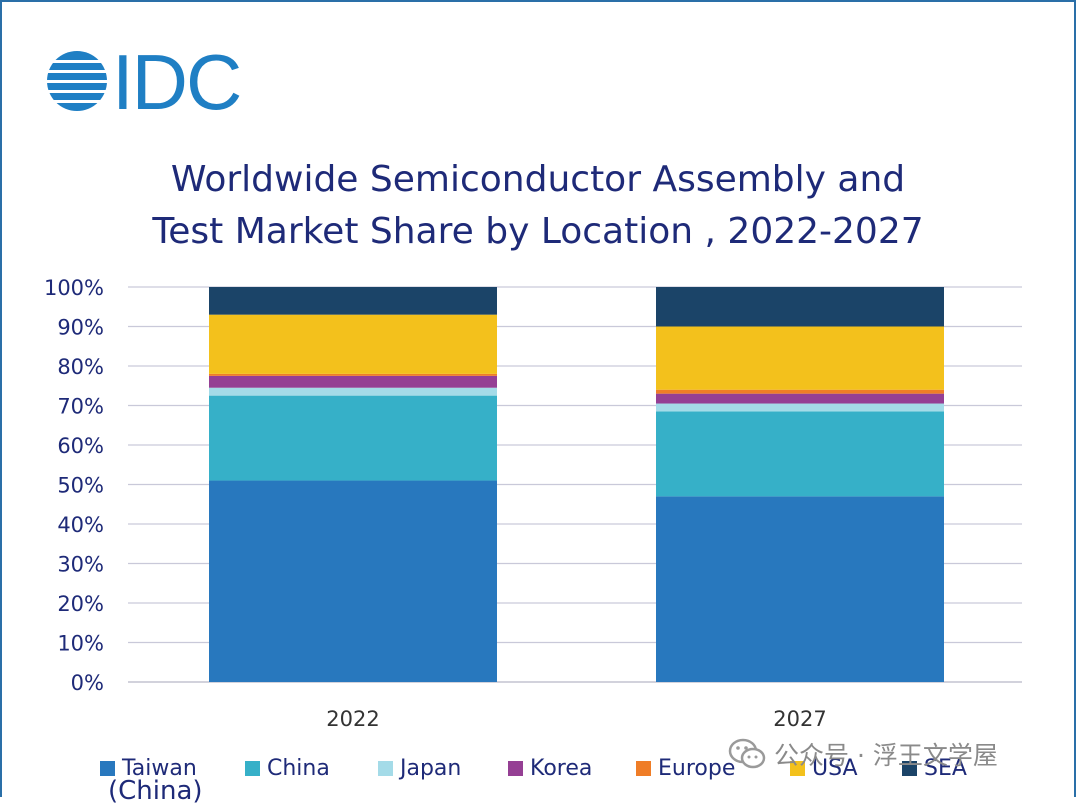 This screenshot has height=806, width=1080. What do you see at coordinates (538, 179) in the screenshot?
I see `chart-title-line-1: Worldwide Semiconductor Assembly and` at bounding box center [538, 179].